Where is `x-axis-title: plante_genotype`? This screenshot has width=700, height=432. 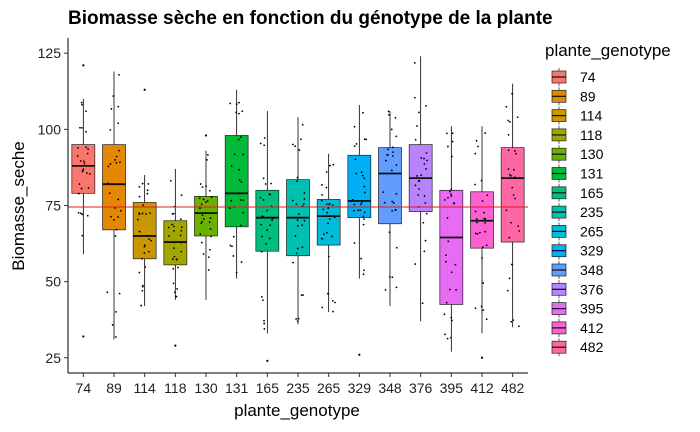 x-axis-title: plante_genotype is located at coordinates (297, 410).